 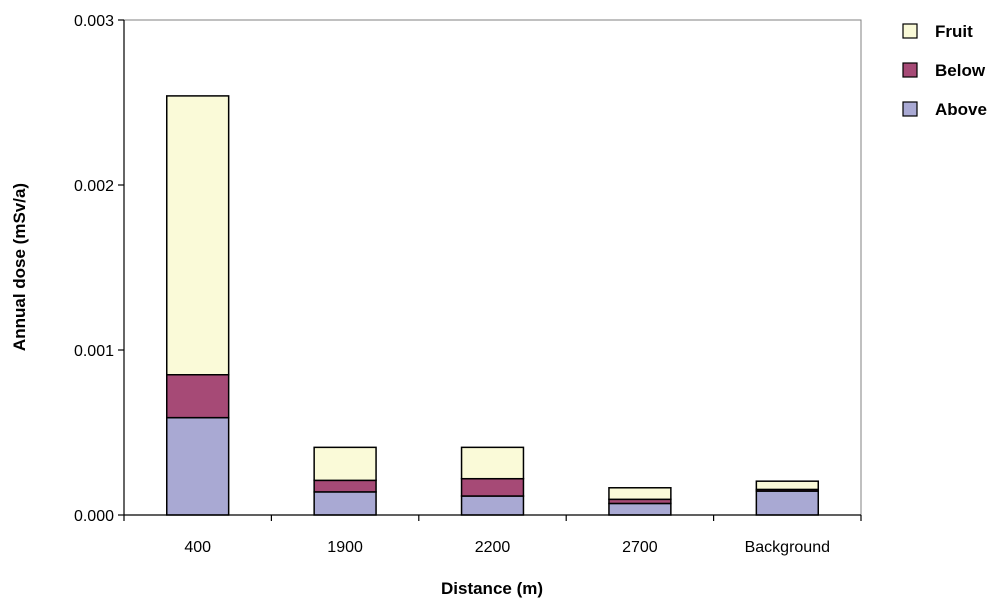 What do you see at coordinates (94, 21) in the screenshot?
I see `y-tick-label: 0.003` at bounding box center [94, 21].